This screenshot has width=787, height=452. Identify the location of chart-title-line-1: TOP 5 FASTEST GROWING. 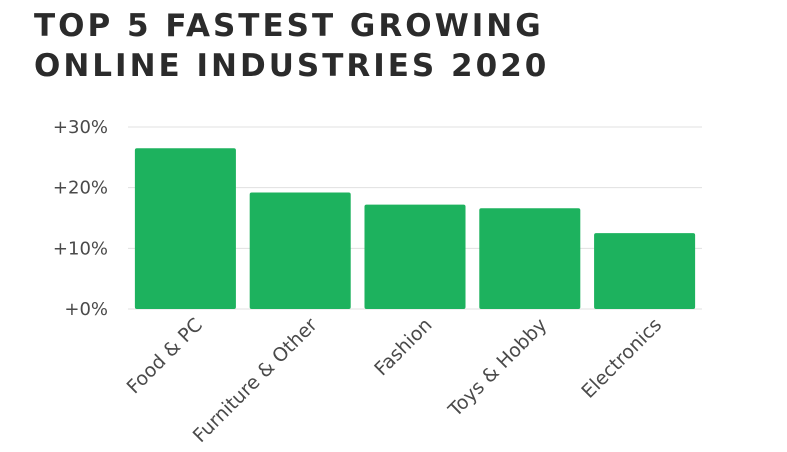
(289, 26).